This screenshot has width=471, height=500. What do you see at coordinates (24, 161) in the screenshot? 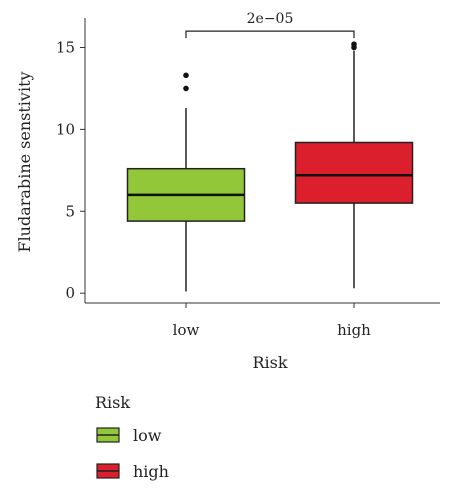
I see `y-axis-label: Fludarabine senstivity` at bounding box center [24, 161].